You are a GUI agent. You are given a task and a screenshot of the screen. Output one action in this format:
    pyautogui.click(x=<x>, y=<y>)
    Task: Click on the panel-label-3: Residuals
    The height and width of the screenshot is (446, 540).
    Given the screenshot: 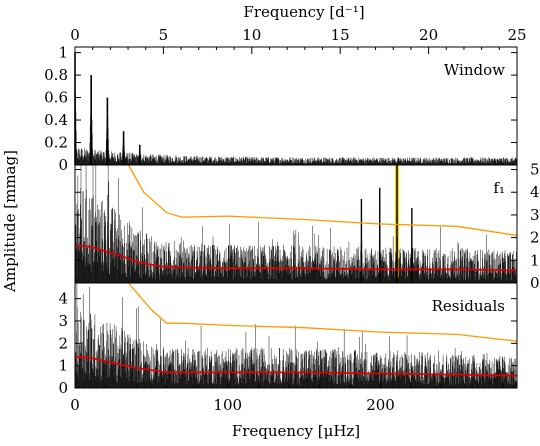 What is the action you would take?
    pyautogui.click(x=468, y=306)
    